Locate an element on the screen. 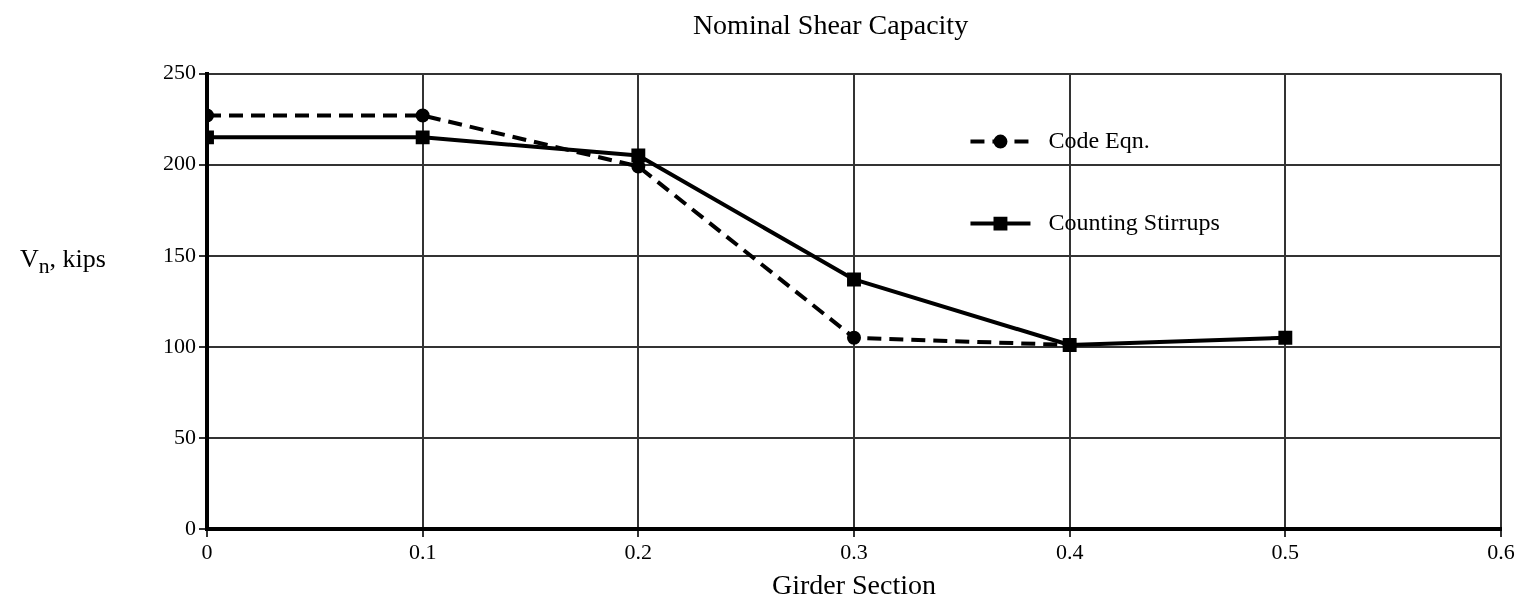 The width and height of the screenshot is (1521, 603). y-tick-label: 150 is located at coordinates (179, 254).